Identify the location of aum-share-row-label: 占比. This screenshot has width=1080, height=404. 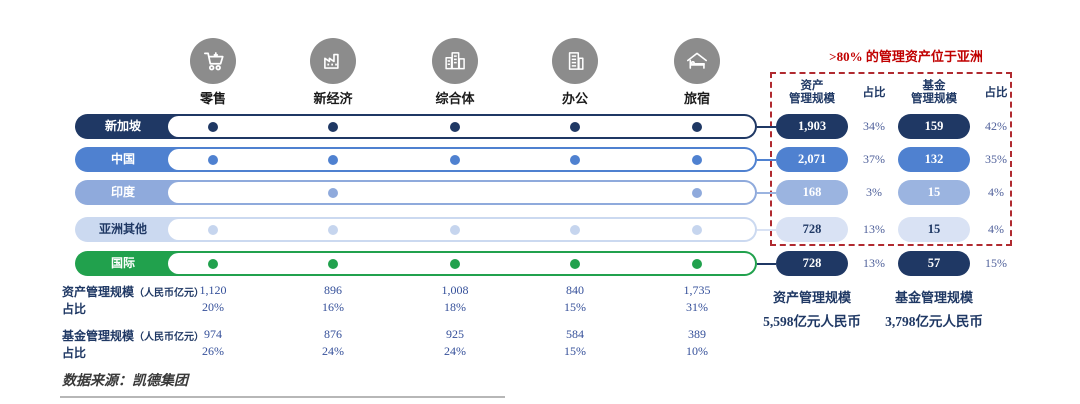
(74, 309).